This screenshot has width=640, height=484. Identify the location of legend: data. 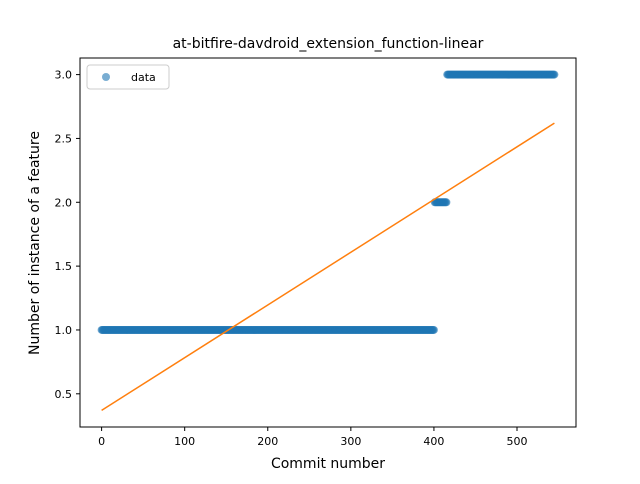
(128, 77).